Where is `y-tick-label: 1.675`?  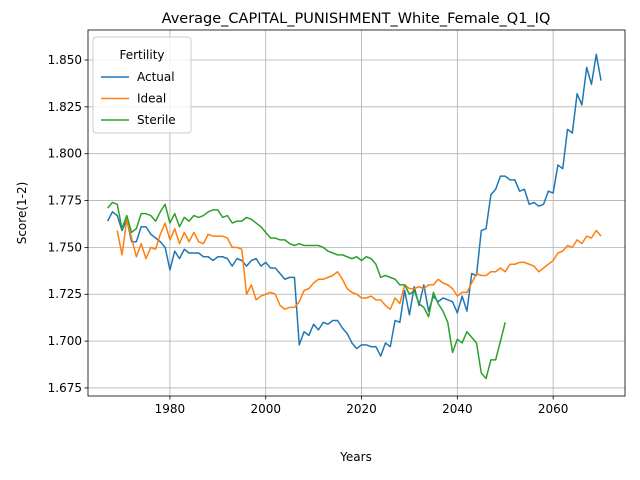
y-tick-label: 1.675 is located at coordinates (65, 388).